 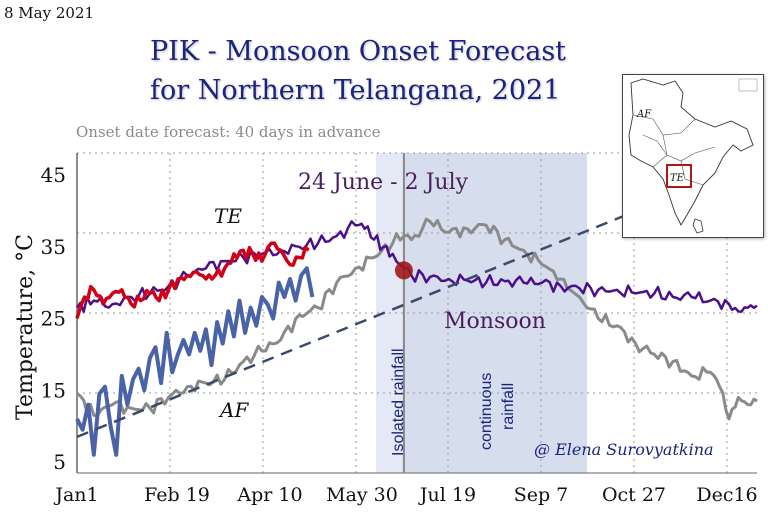 I want to click on x-tick-label: Feb 19, so click(x=177, y=495).